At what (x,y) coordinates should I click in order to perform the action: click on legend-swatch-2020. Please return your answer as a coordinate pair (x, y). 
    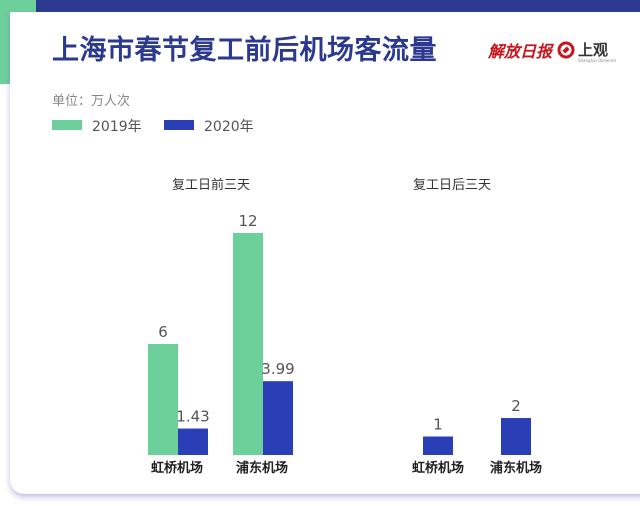
    Looking at the image, I should click on (179, 125).